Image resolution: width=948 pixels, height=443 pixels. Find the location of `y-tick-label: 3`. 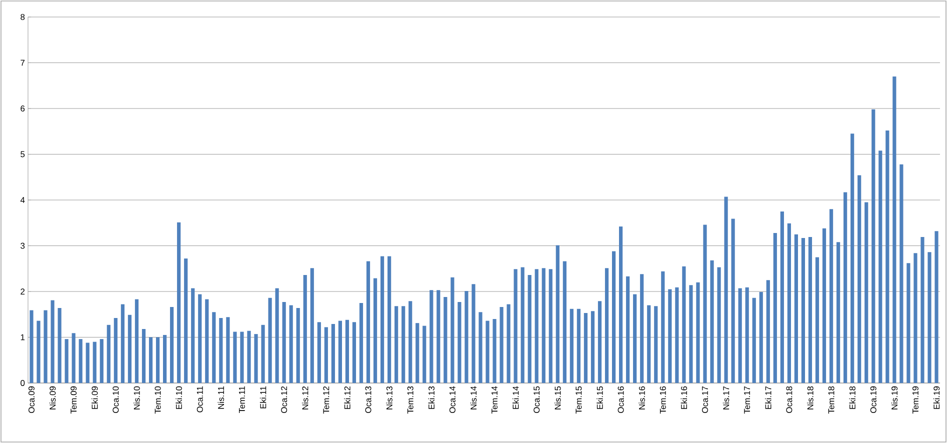

y-tick-label: 3 is located at coordinates (22, 245).